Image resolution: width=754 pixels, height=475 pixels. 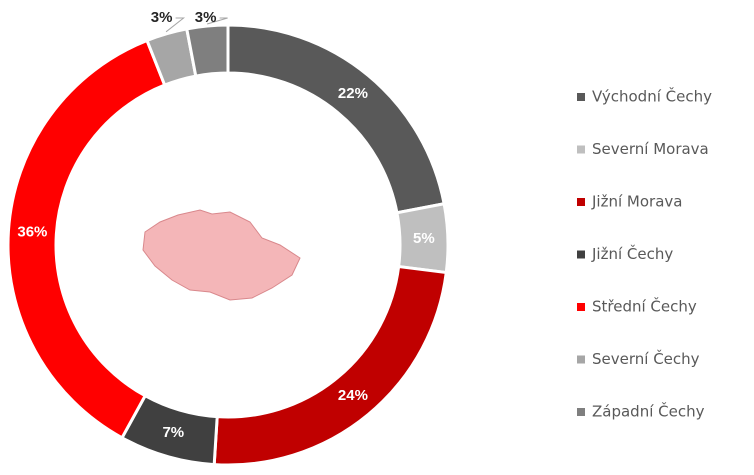 What do you see at coordinates (353, 395) in the screenshot?
I see `data-label: 24%` at bounding box center [353, 395].